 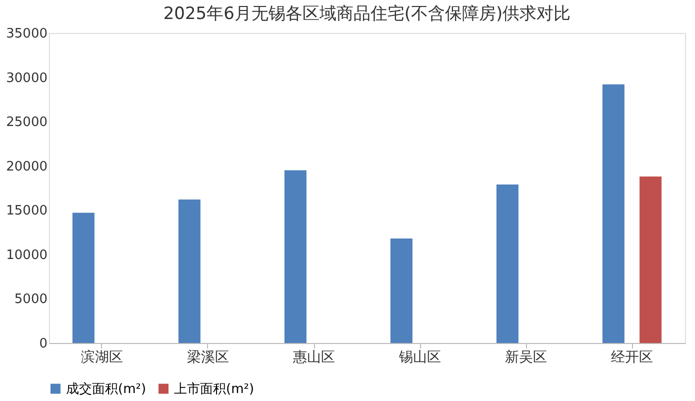 I want to click on y-tick-label: 30000, so click(x=27, y=78).